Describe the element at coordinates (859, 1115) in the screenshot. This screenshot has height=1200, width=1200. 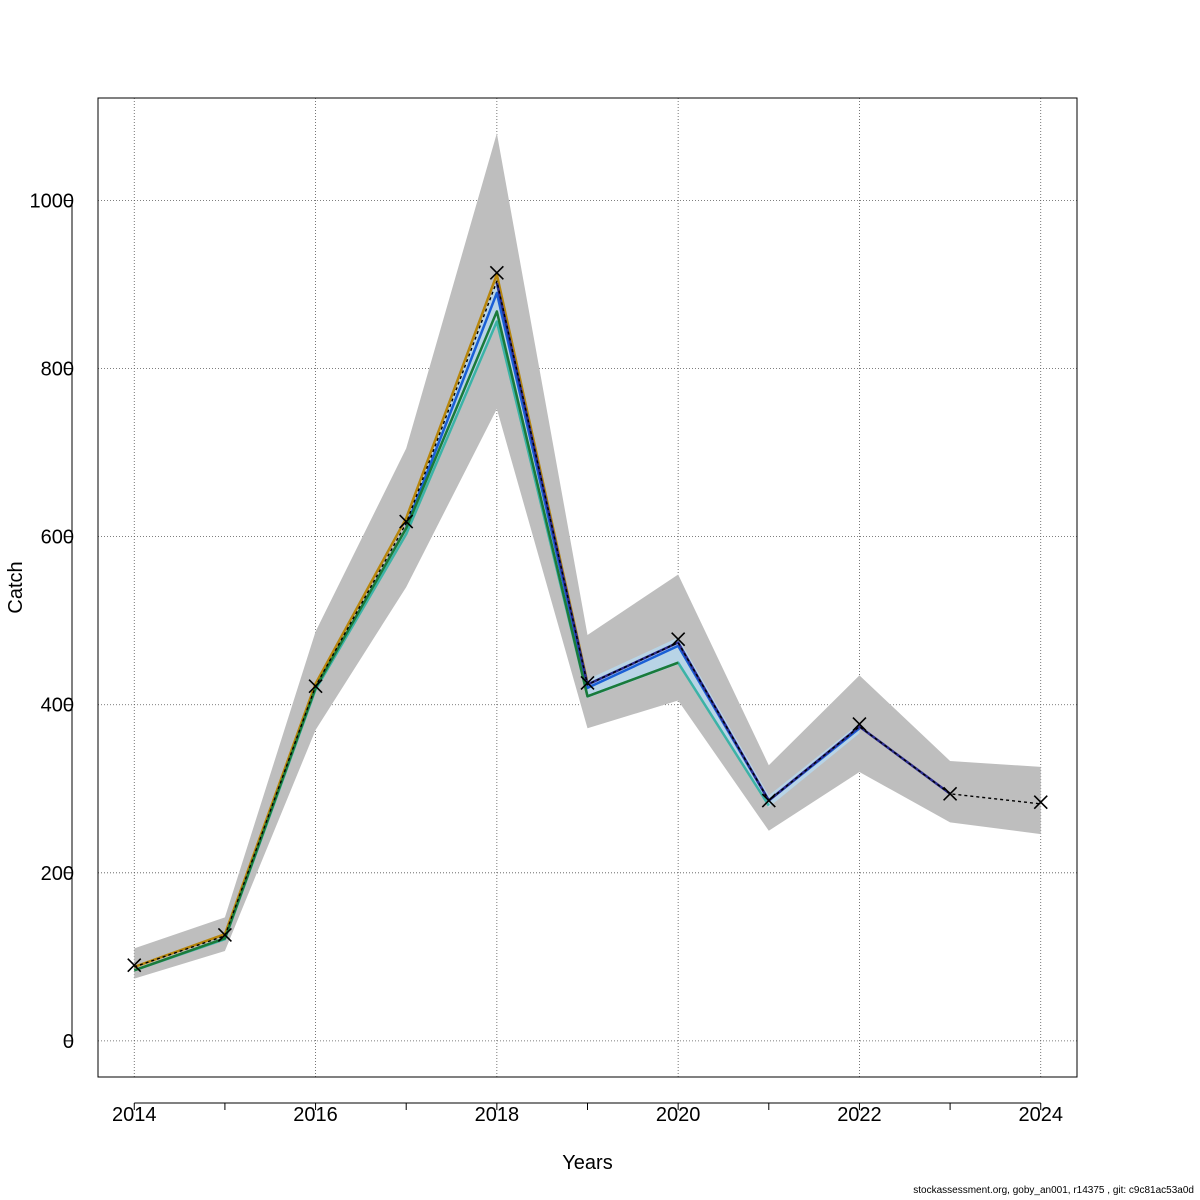
I see `x-tick-label: 2022` at that location.